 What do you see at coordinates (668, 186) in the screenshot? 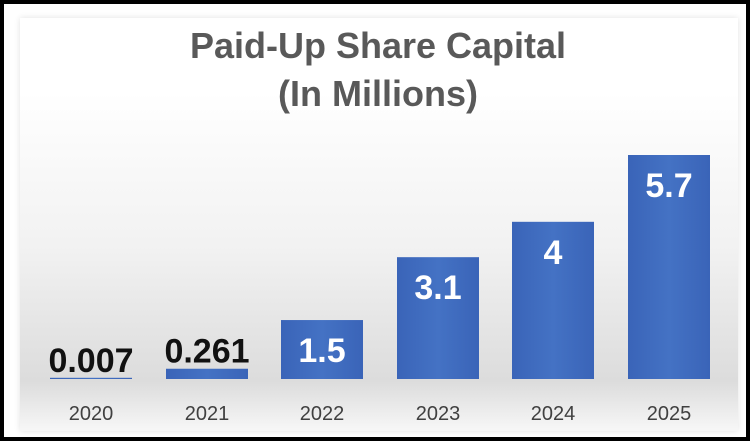
I see `data-label-2025: 5.7` at bounding box center [668, 186].